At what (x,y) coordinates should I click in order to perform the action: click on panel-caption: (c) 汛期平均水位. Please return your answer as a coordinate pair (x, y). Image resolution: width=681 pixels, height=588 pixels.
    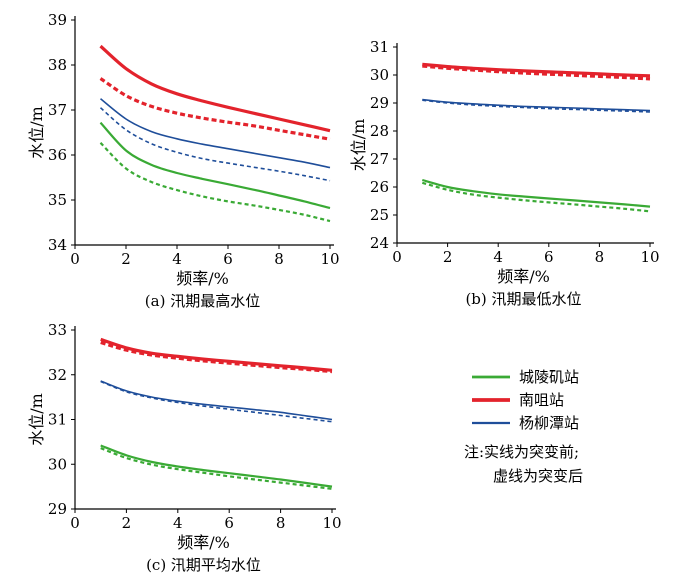
    Looking at the image, I should click on (203, 565).